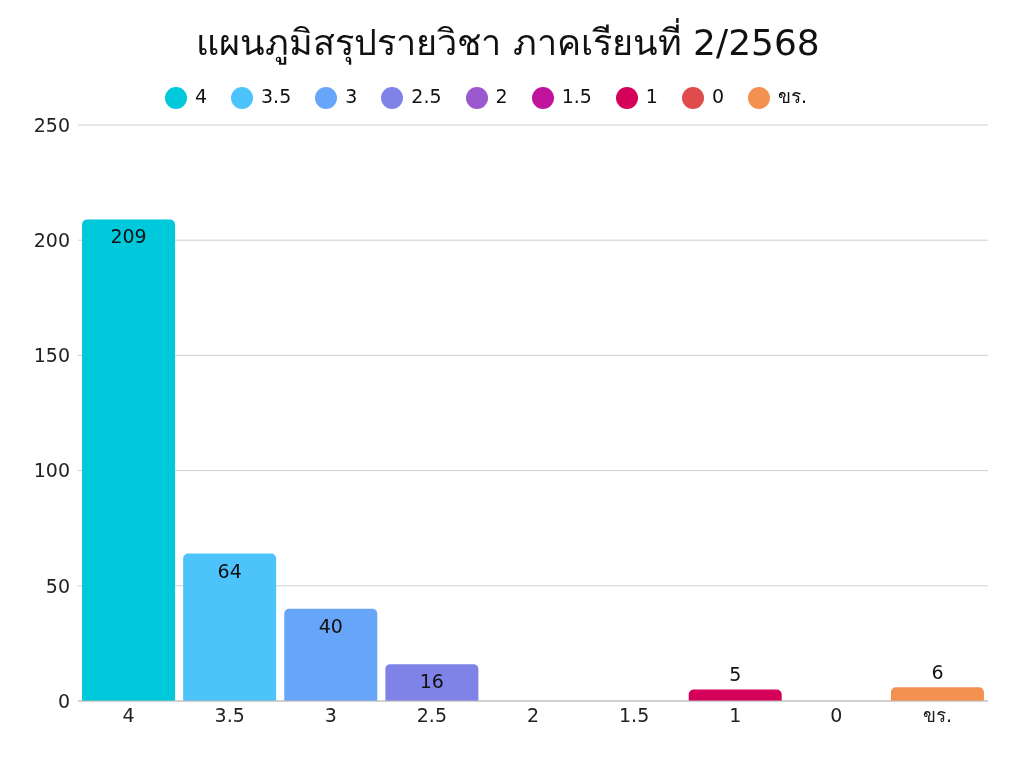 This screenshot has width=1024, height=768. Describe the element at coordinates (735, 674) in the screenshot. I see `data-label: 5` at that location.